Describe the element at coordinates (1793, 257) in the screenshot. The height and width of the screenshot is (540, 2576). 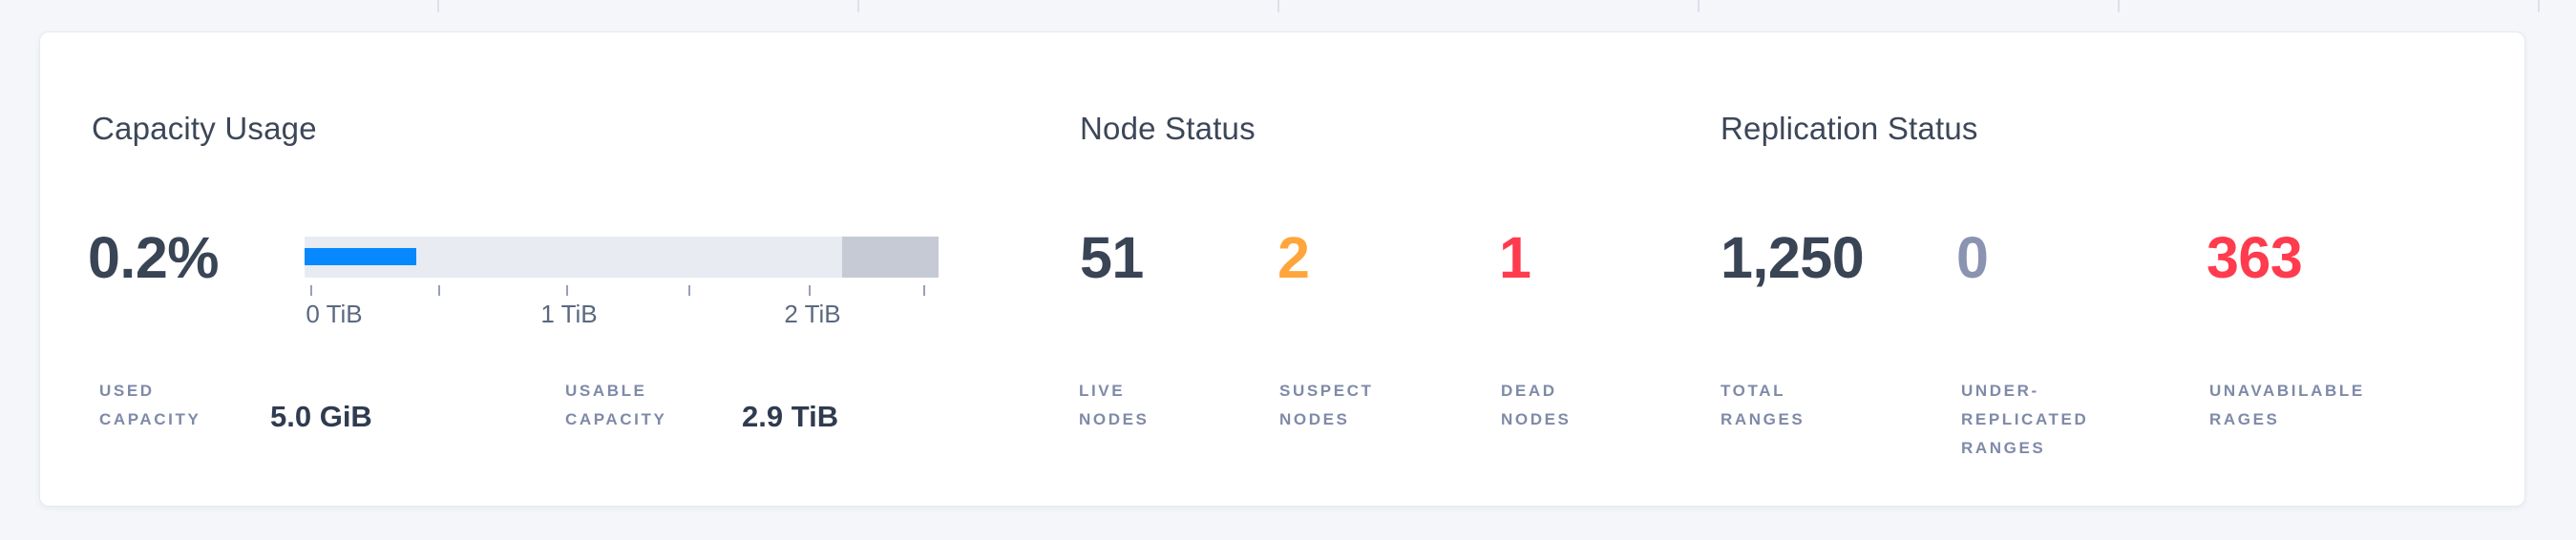
I see `total-ranges-count: 1,250` at that location.